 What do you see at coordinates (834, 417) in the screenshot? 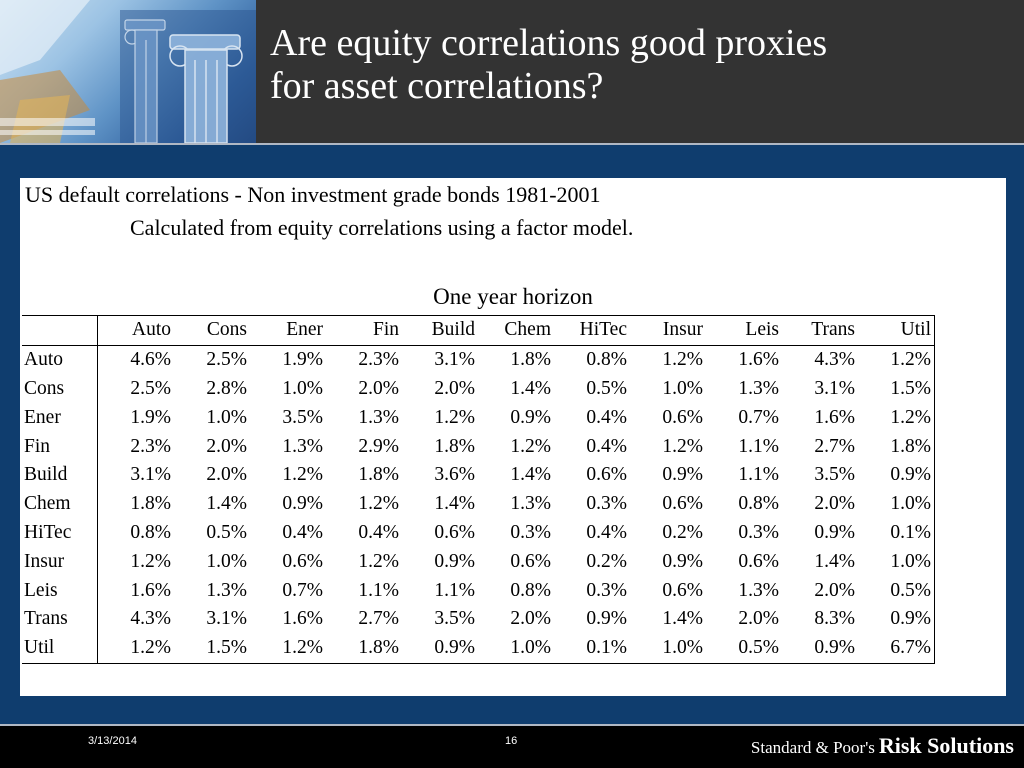
I see `table-cell: 1.6%` at bounding box center [834, 417].